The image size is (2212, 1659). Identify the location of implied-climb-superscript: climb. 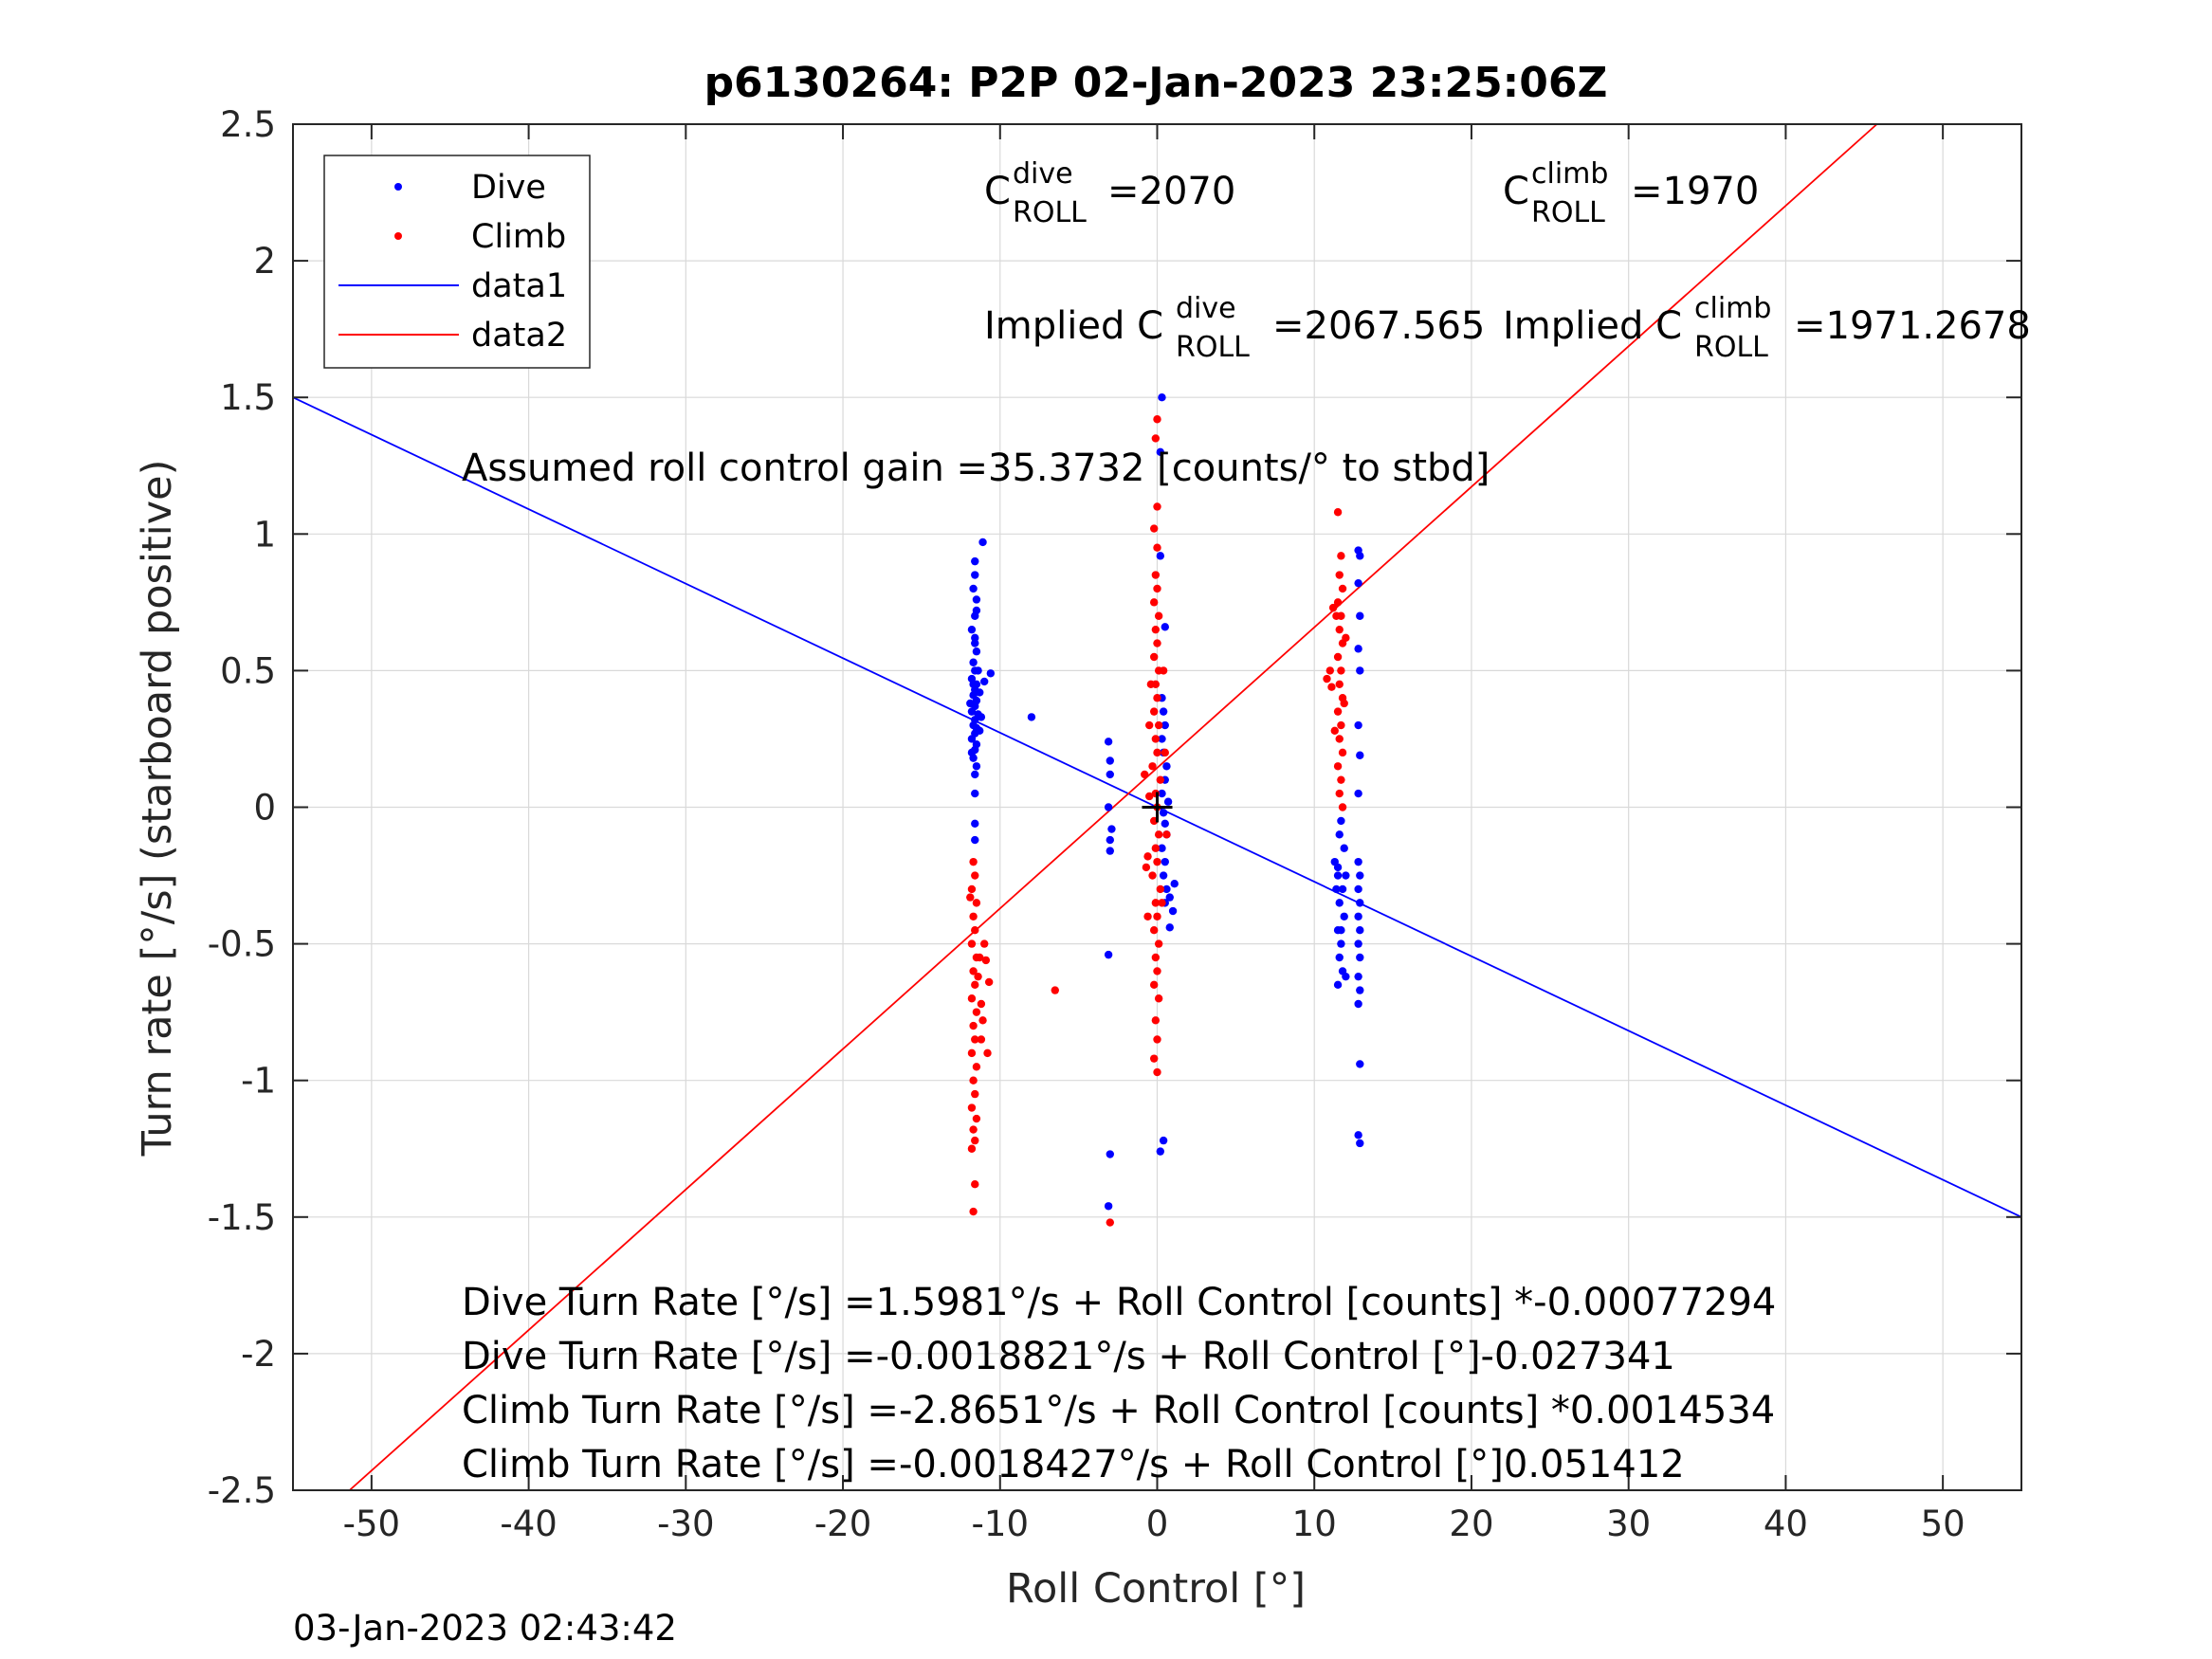
(1732, 308).